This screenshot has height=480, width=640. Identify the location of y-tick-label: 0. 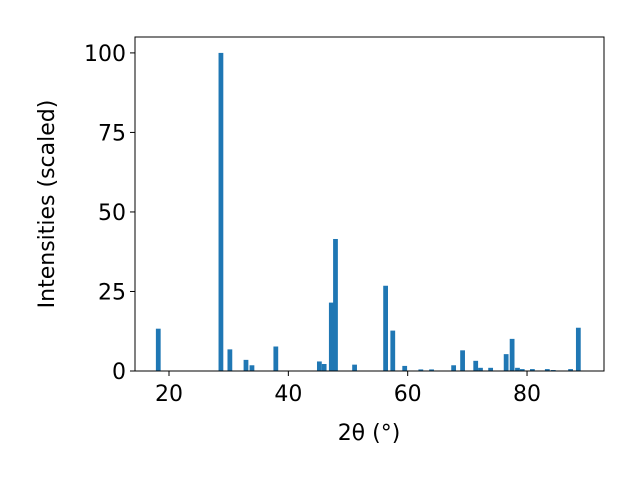
(119, 372).